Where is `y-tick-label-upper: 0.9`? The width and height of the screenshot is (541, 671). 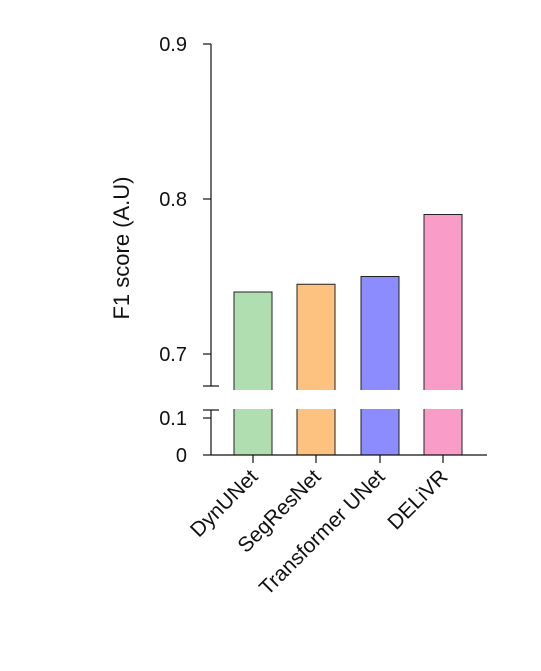 y-tick-label-upper: 0.9 is located at coordinates (173, 45).